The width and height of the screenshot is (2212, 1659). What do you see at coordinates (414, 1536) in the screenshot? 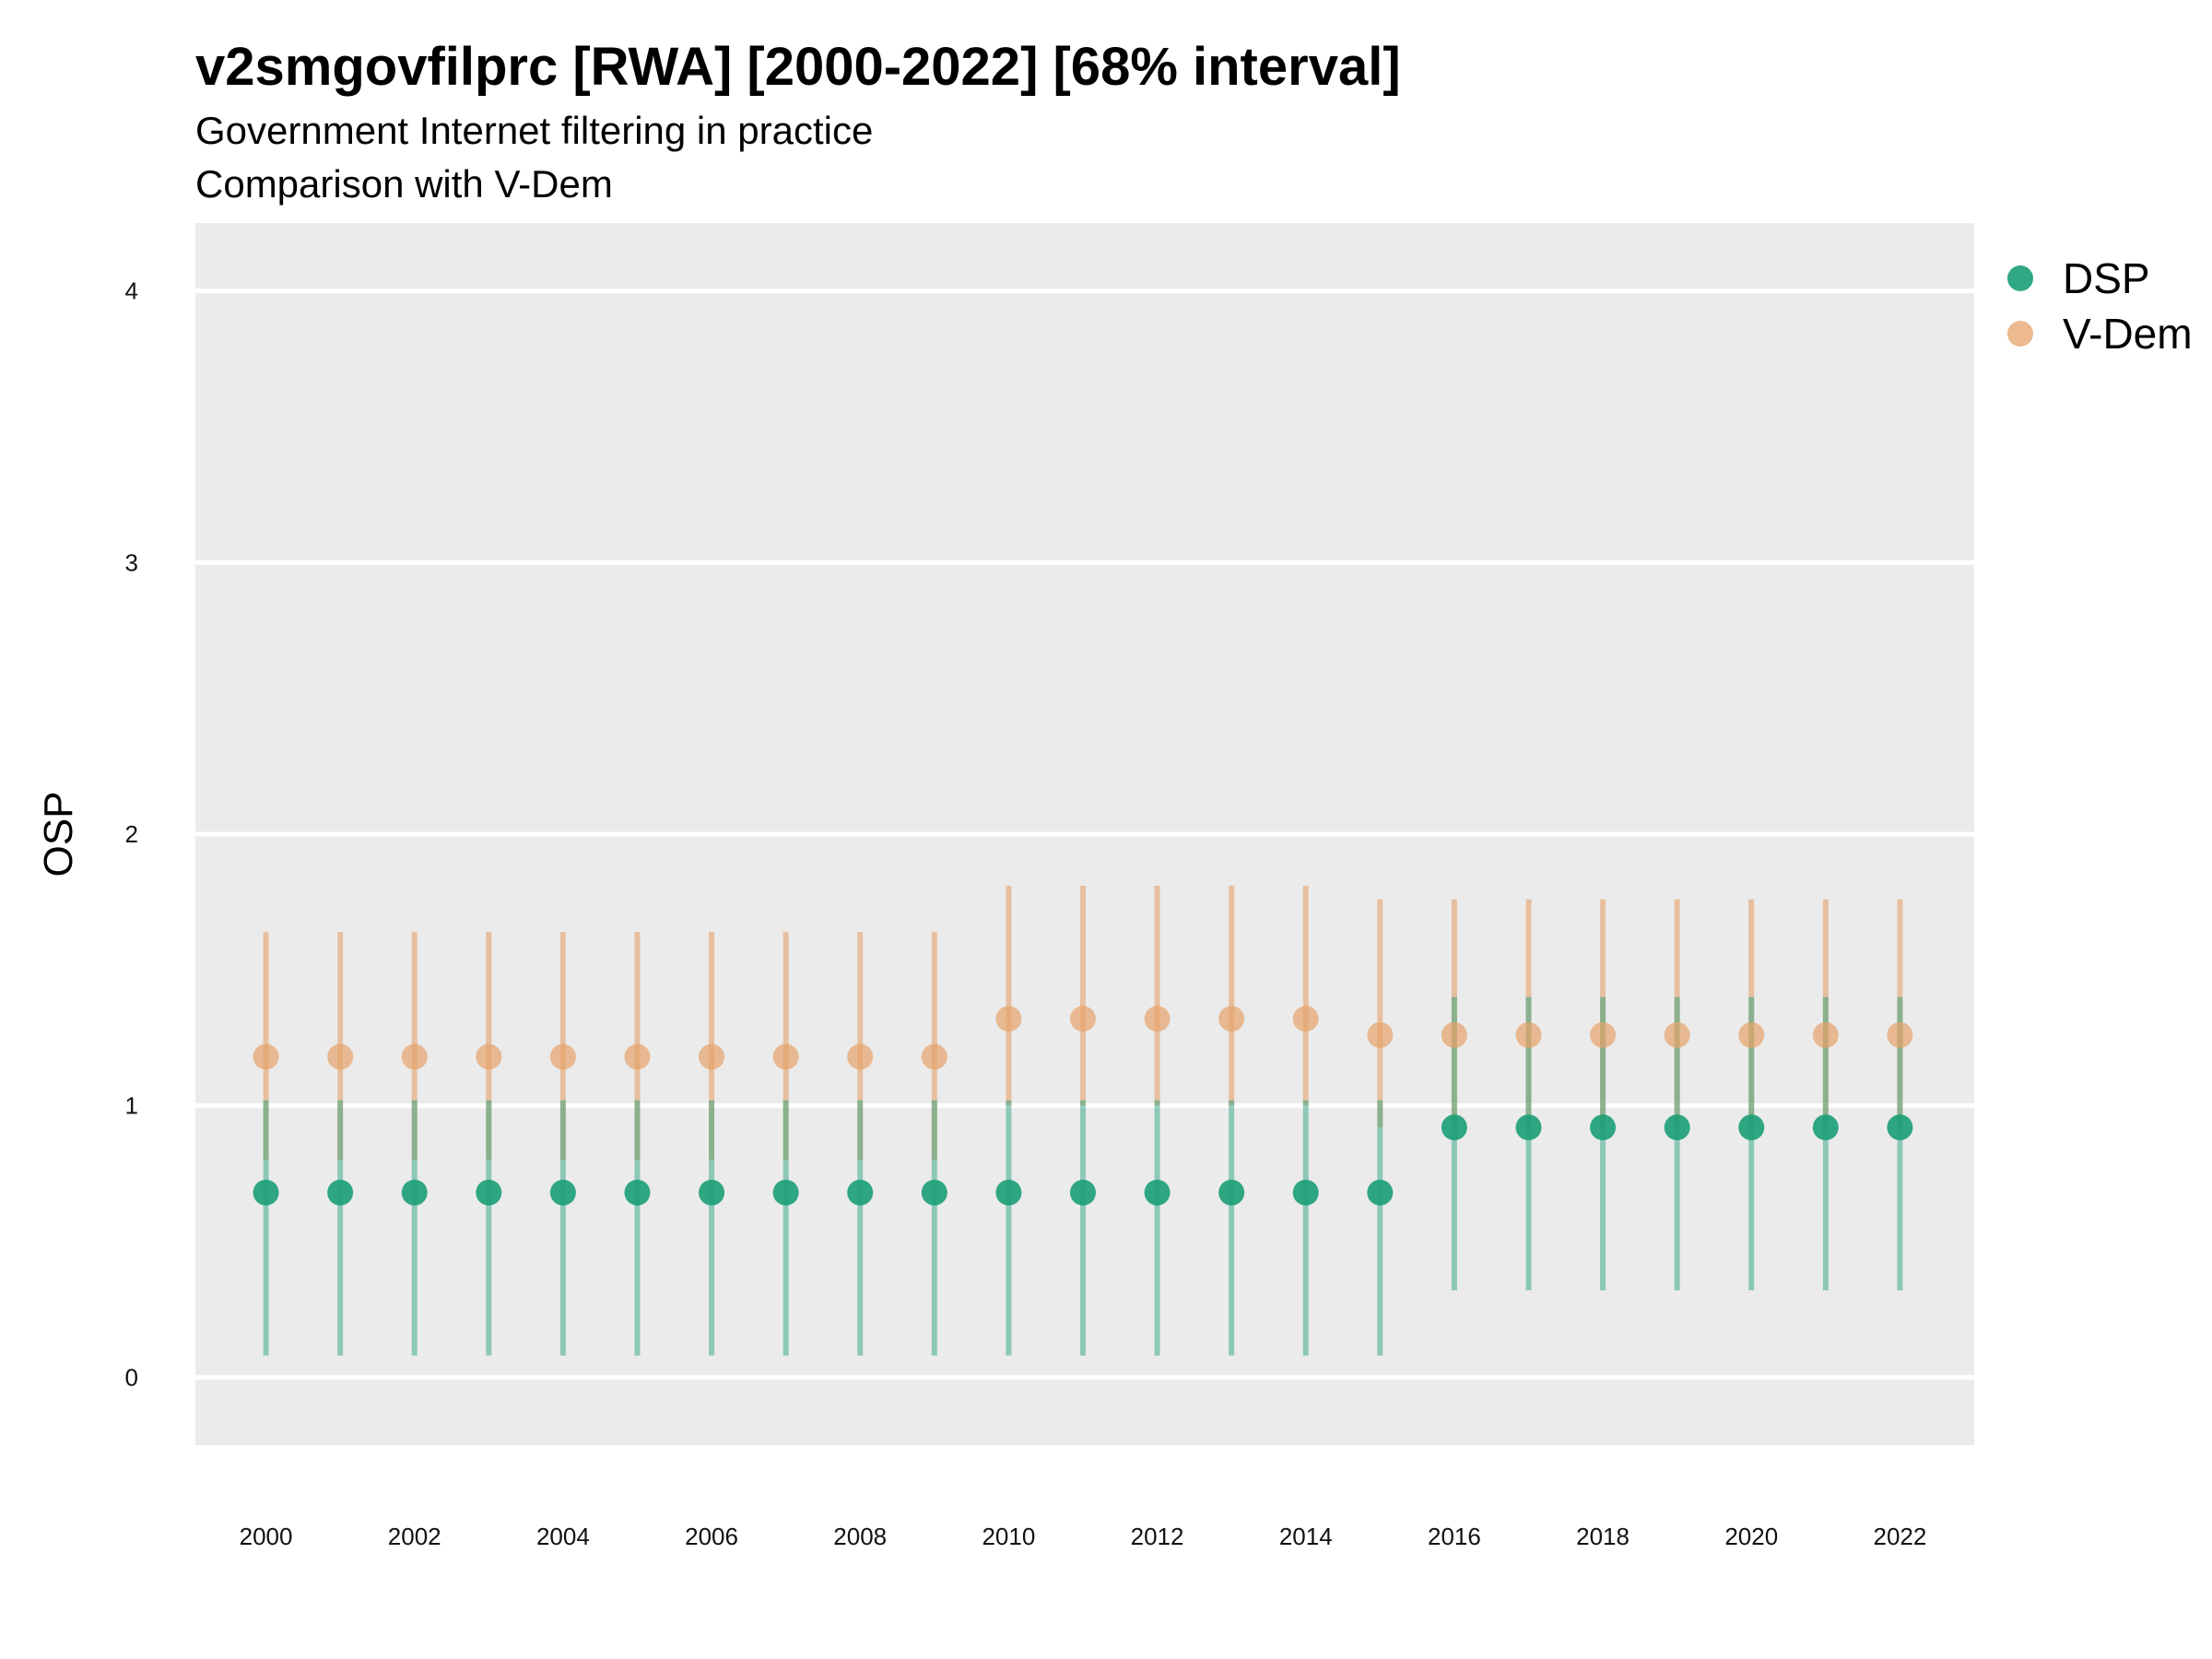
I see `x-tick-label: 2002` at bounding box center [414, 1536].